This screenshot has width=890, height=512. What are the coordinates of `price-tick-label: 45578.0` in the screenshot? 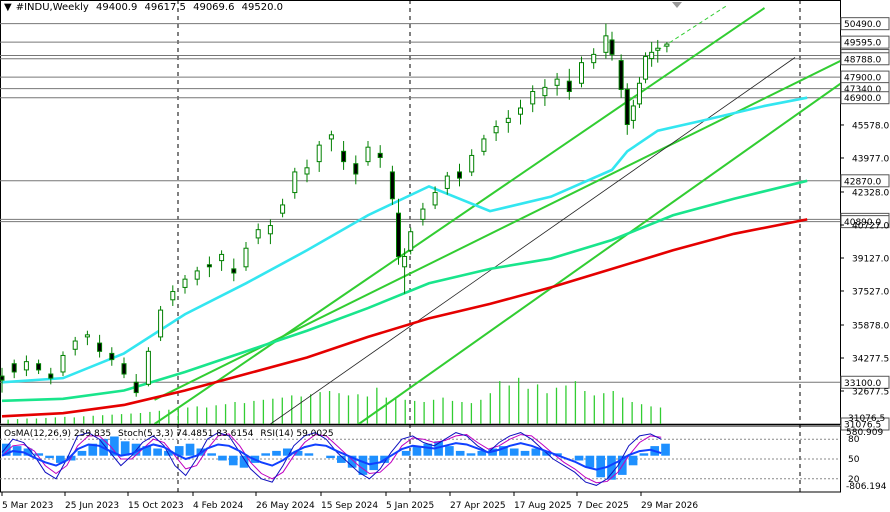 It's located at (870, 126).